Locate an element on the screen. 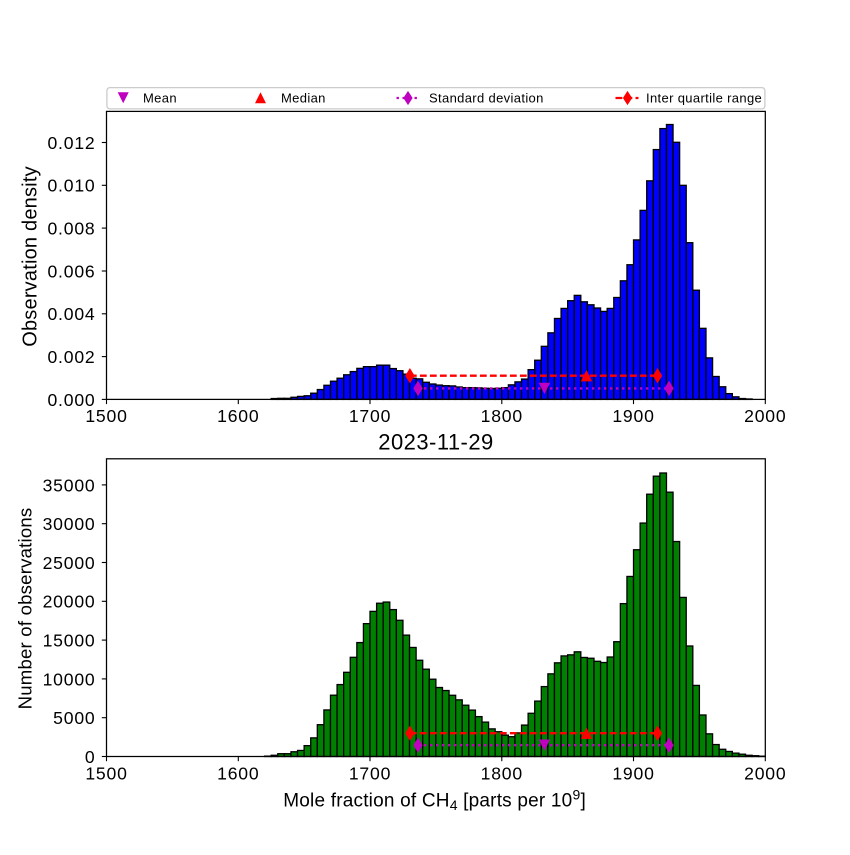 Image resolution: width=850 pixels, height=855 pixels. svg-text: Median is located at coordinates (303, 97).